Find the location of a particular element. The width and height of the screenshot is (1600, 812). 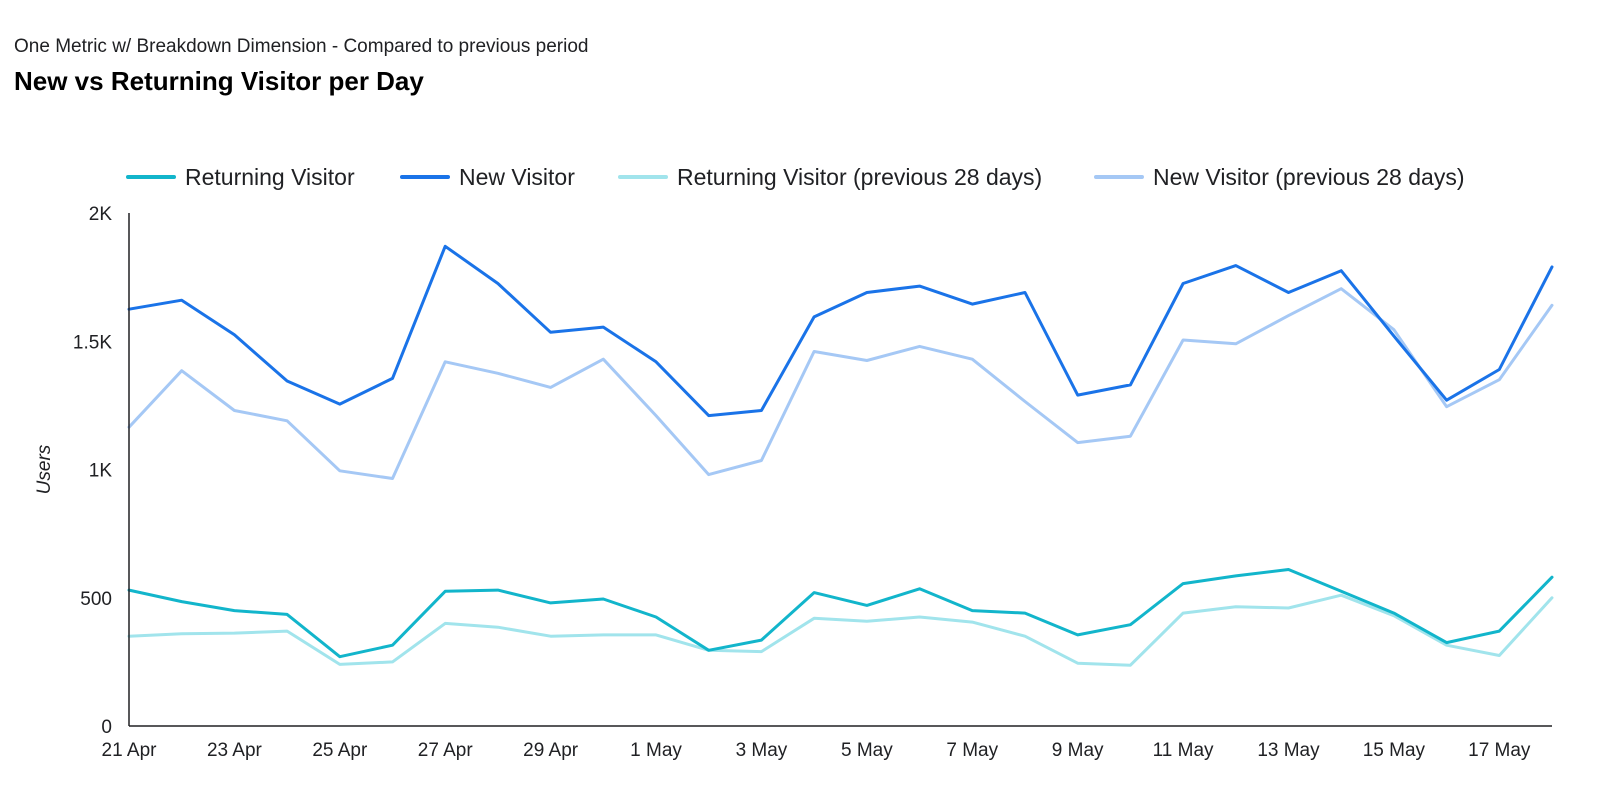

y-axis-ticks: 0 500 1K 1.5K 2K is located at coordinates (92, 471).